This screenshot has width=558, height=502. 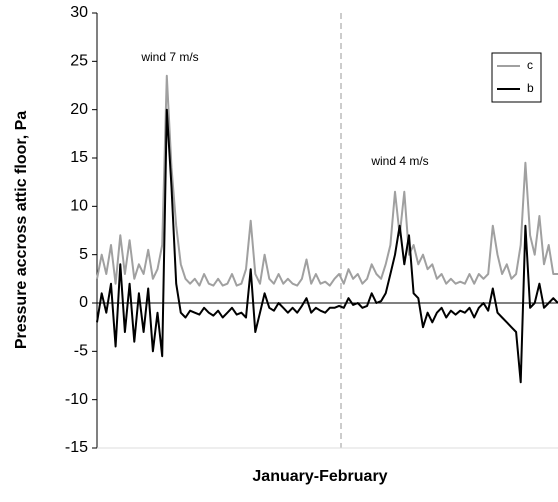 I want to click on y-tick-label: 5, so click(x=83, y=254).